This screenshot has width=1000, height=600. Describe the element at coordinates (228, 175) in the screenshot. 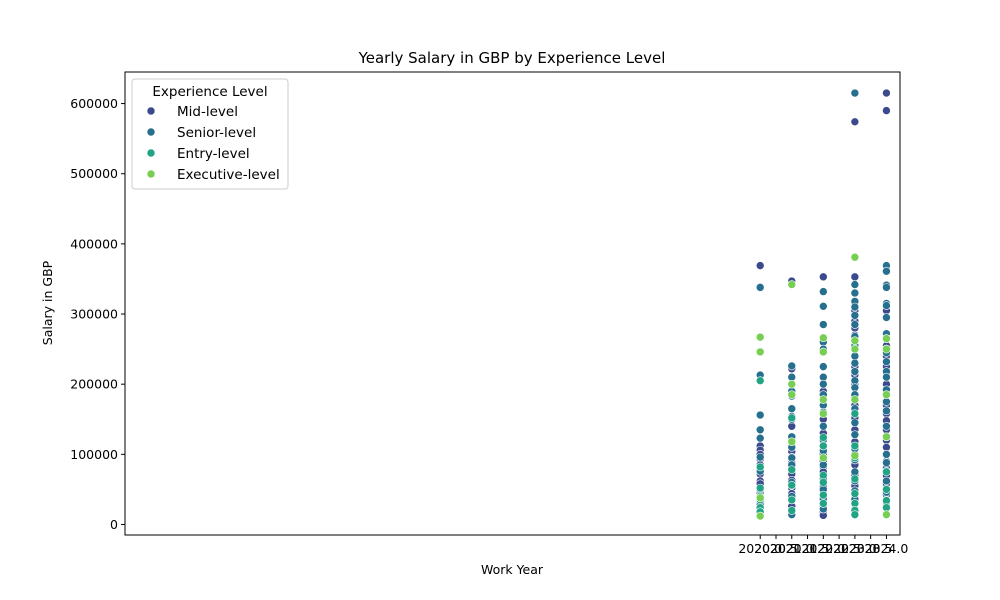

I see `legend-label: Executive-level` at that location.